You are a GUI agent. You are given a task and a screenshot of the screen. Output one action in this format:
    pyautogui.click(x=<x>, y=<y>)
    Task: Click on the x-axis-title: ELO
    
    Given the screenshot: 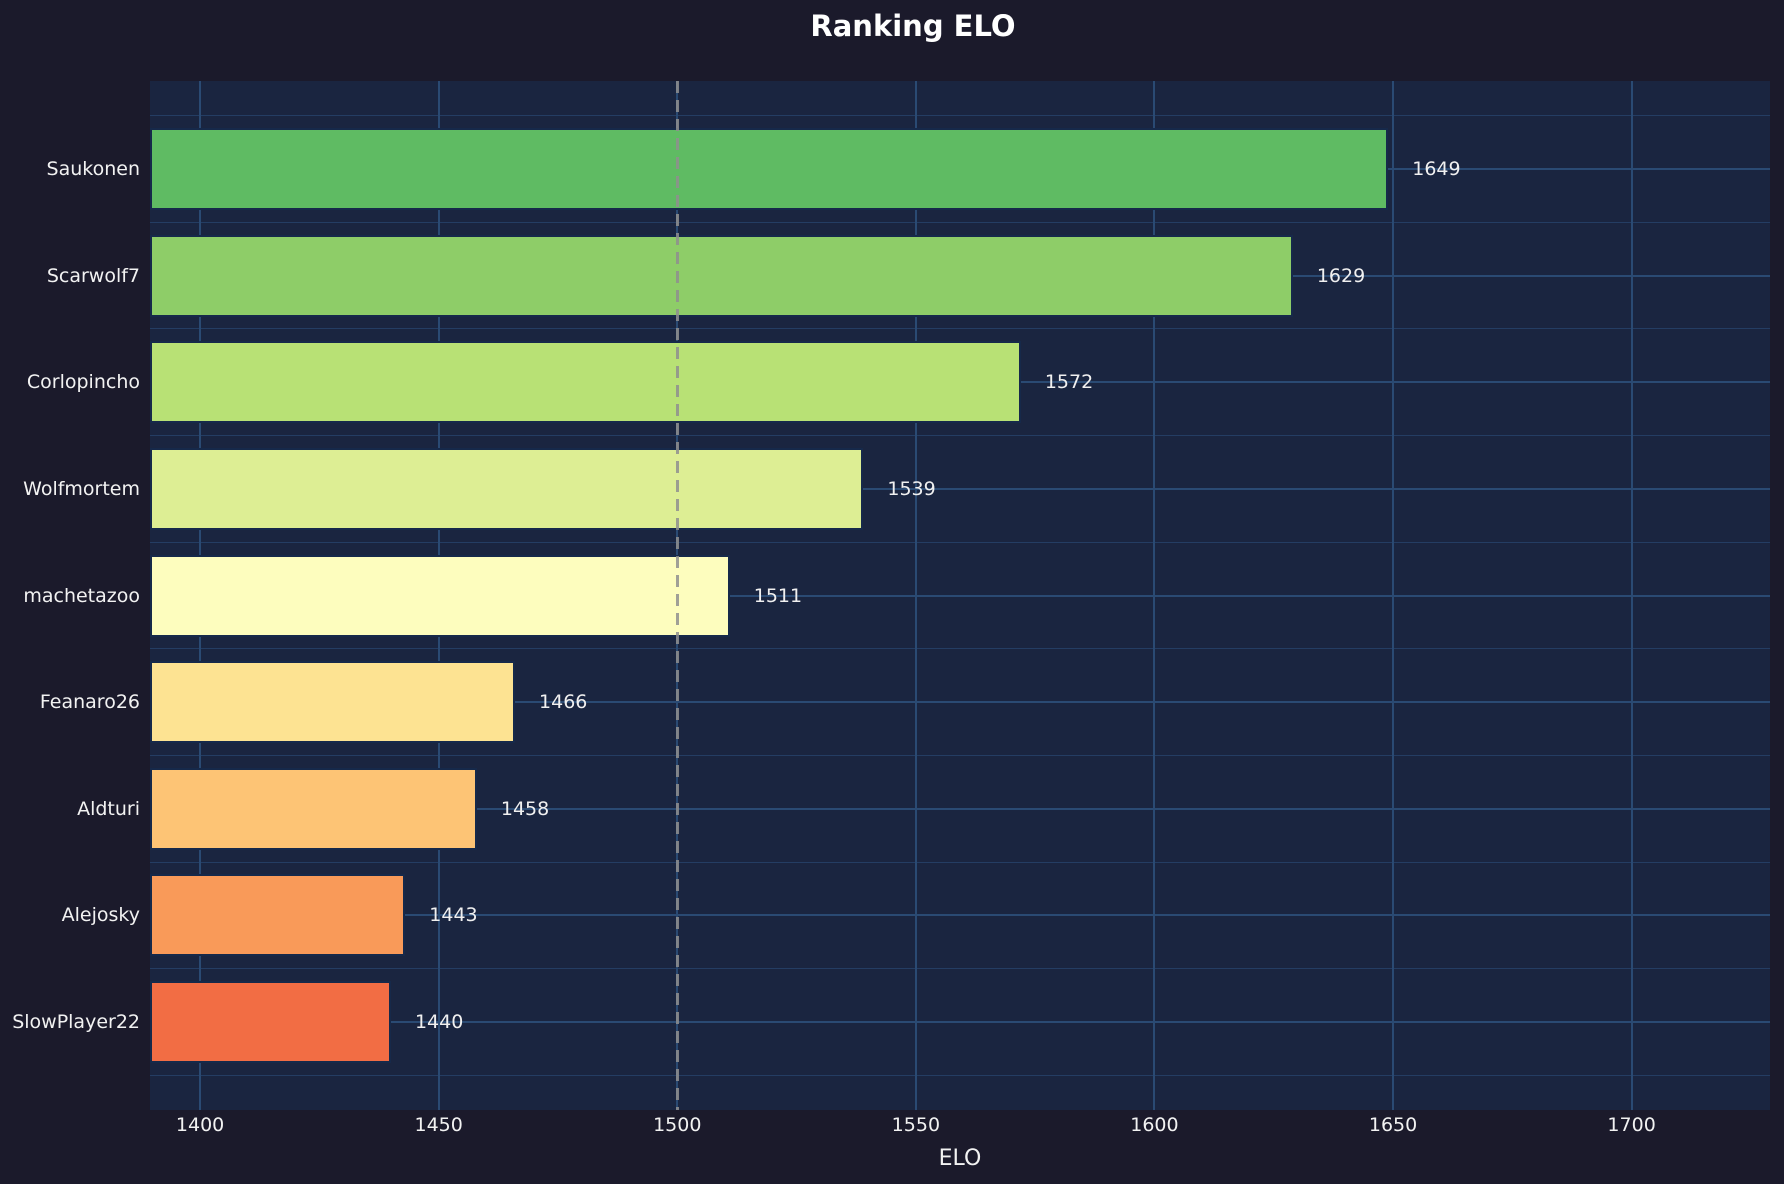 What is the action you would take?
    pyautogui.click(x=960, y=1158)
    